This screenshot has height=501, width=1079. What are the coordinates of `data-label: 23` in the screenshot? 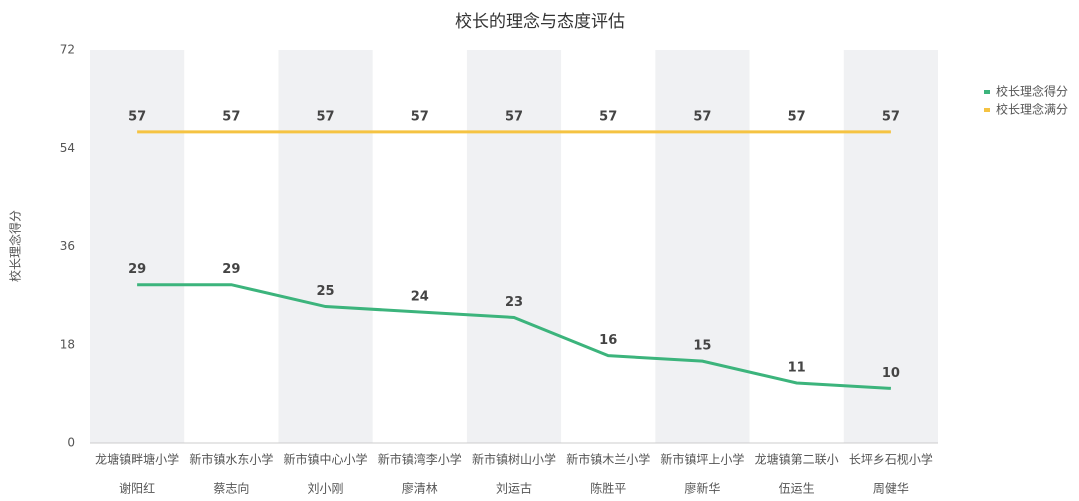 It's located at (514, 302).